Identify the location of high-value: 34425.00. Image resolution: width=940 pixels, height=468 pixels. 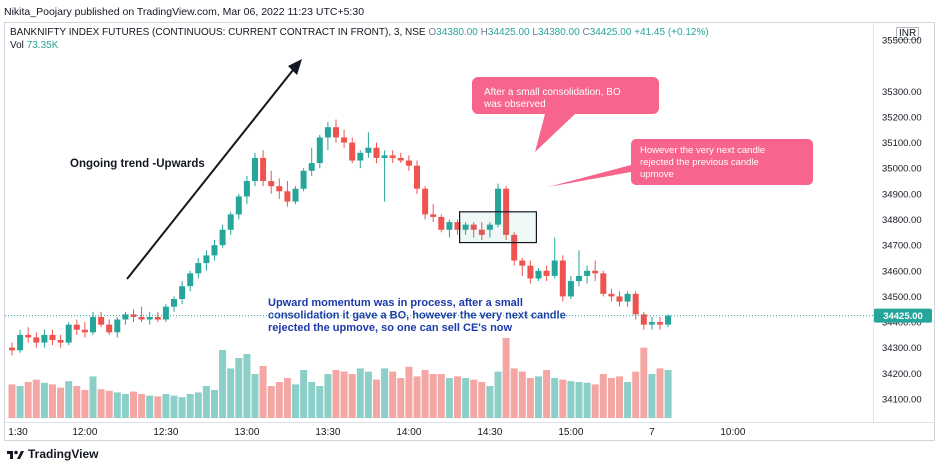
(508, 32).